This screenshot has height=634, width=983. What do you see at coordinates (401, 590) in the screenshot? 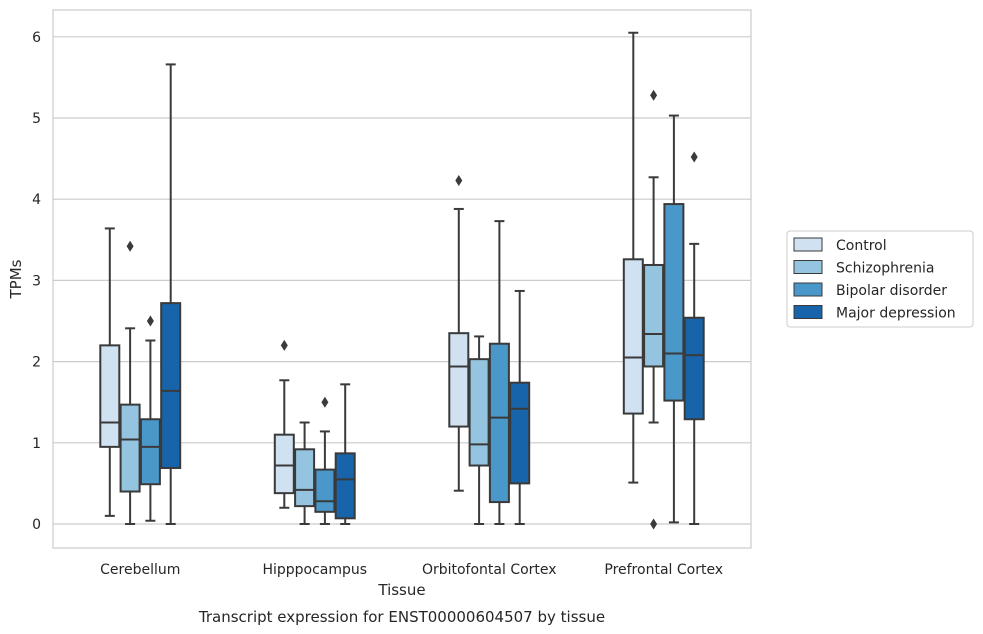
I see `x-axis-label: Tissue` at bounding box center [401, 590].